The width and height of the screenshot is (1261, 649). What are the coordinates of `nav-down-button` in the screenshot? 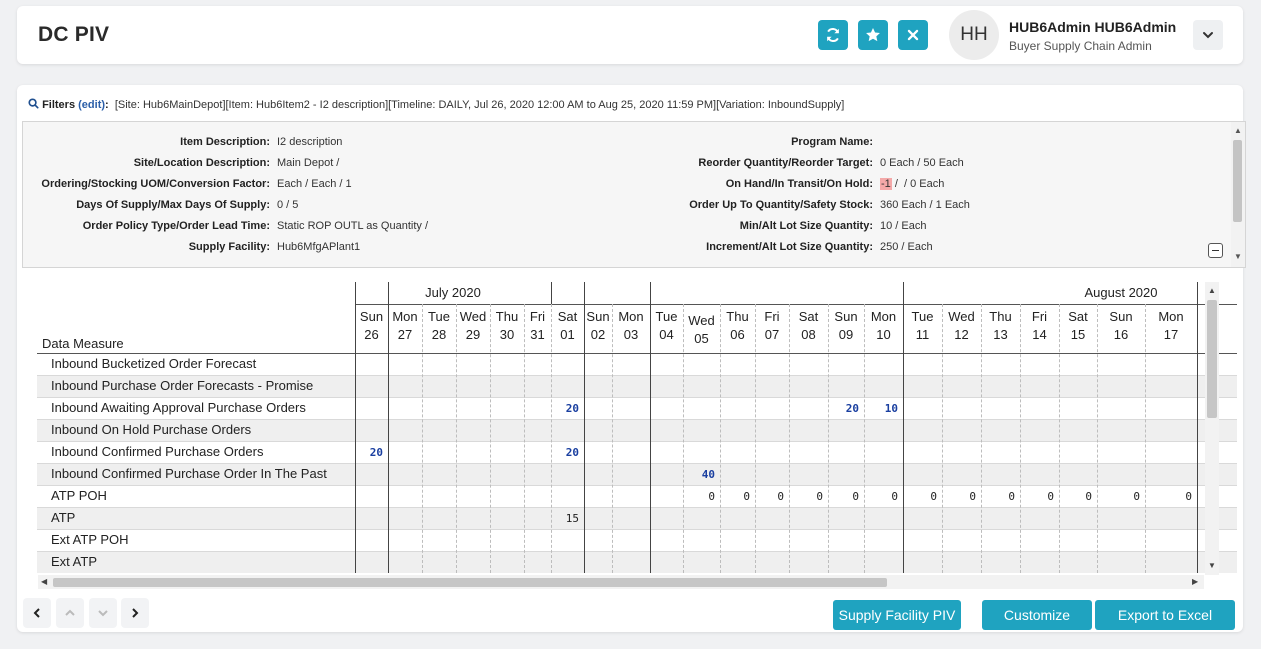 It's located at (103, 613).